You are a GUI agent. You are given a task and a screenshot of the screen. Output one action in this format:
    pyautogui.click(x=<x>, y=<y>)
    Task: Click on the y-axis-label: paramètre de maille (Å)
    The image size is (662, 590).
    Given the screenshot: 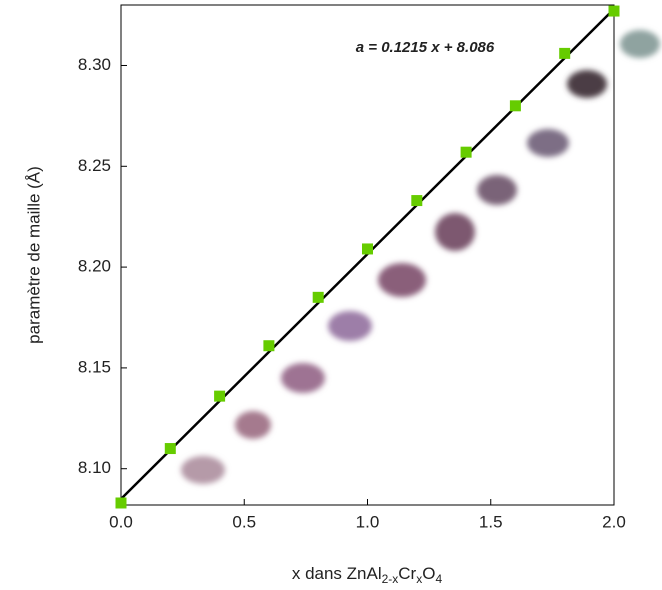 What is the action you would take?
    pyautogui.click(x=33, y=255)
    